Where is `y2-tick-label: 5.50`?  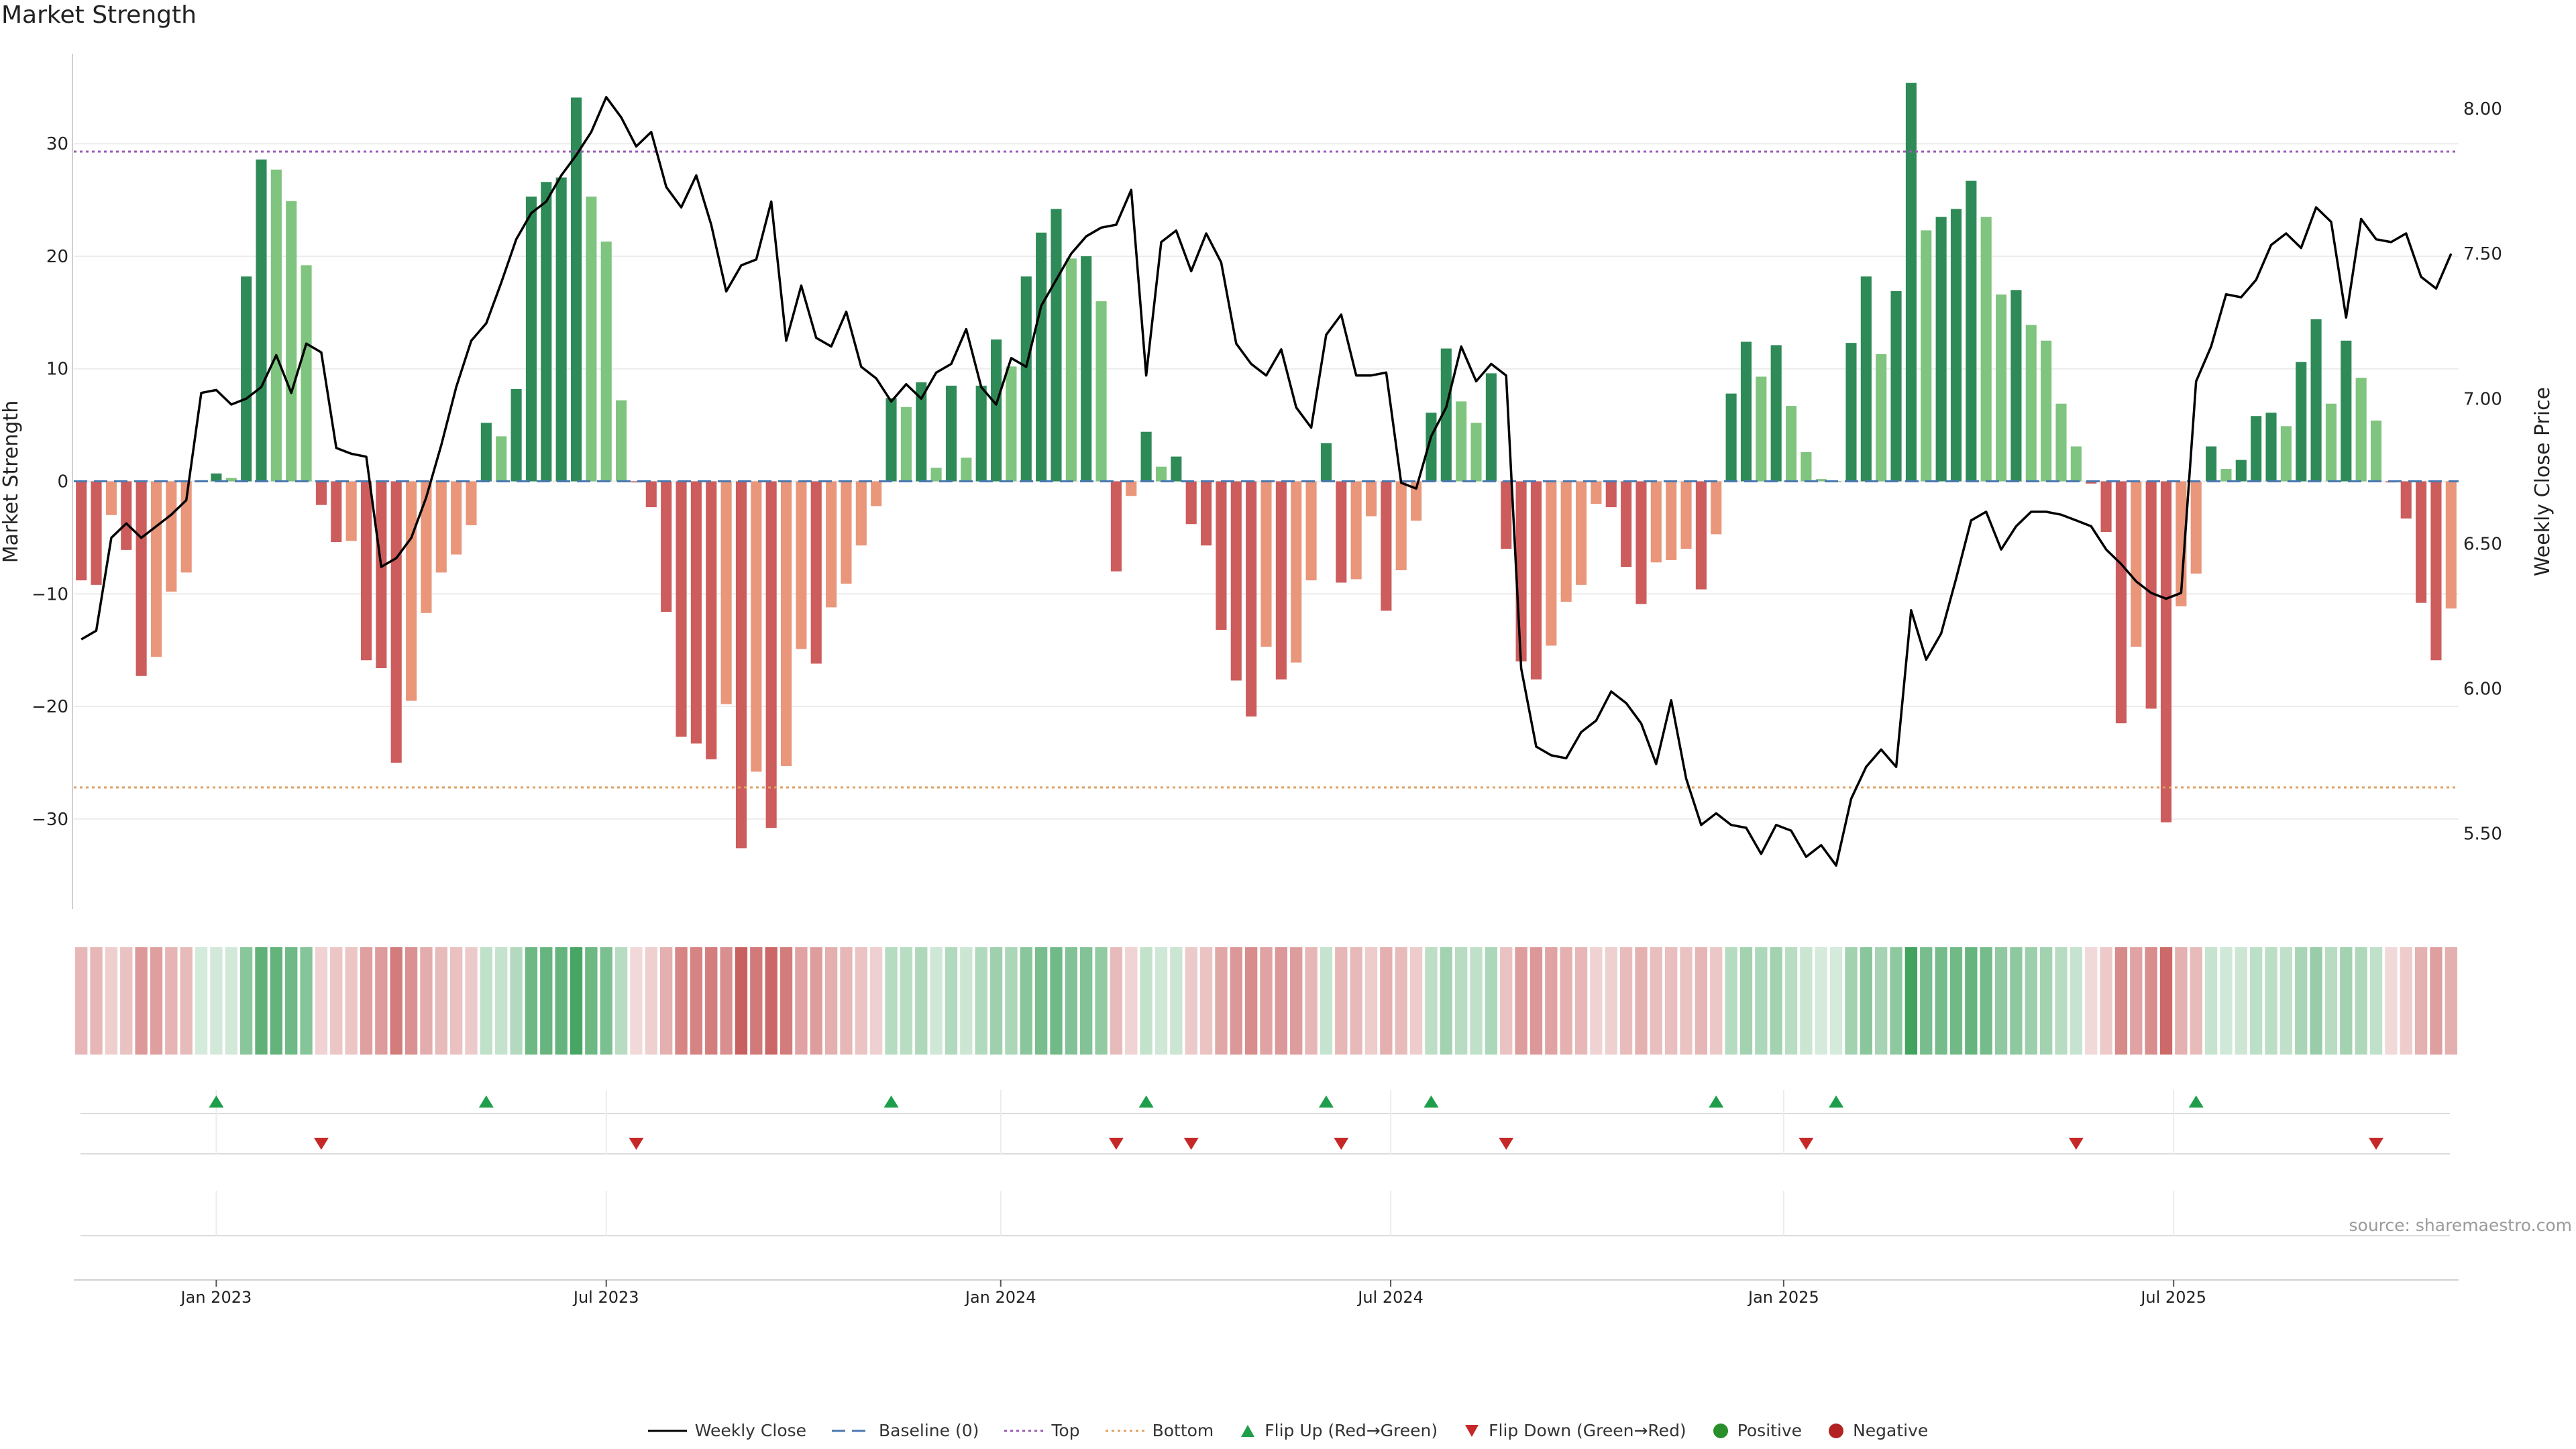 y2-tick-label: 5.50 is located at coordinates (2482, 834).